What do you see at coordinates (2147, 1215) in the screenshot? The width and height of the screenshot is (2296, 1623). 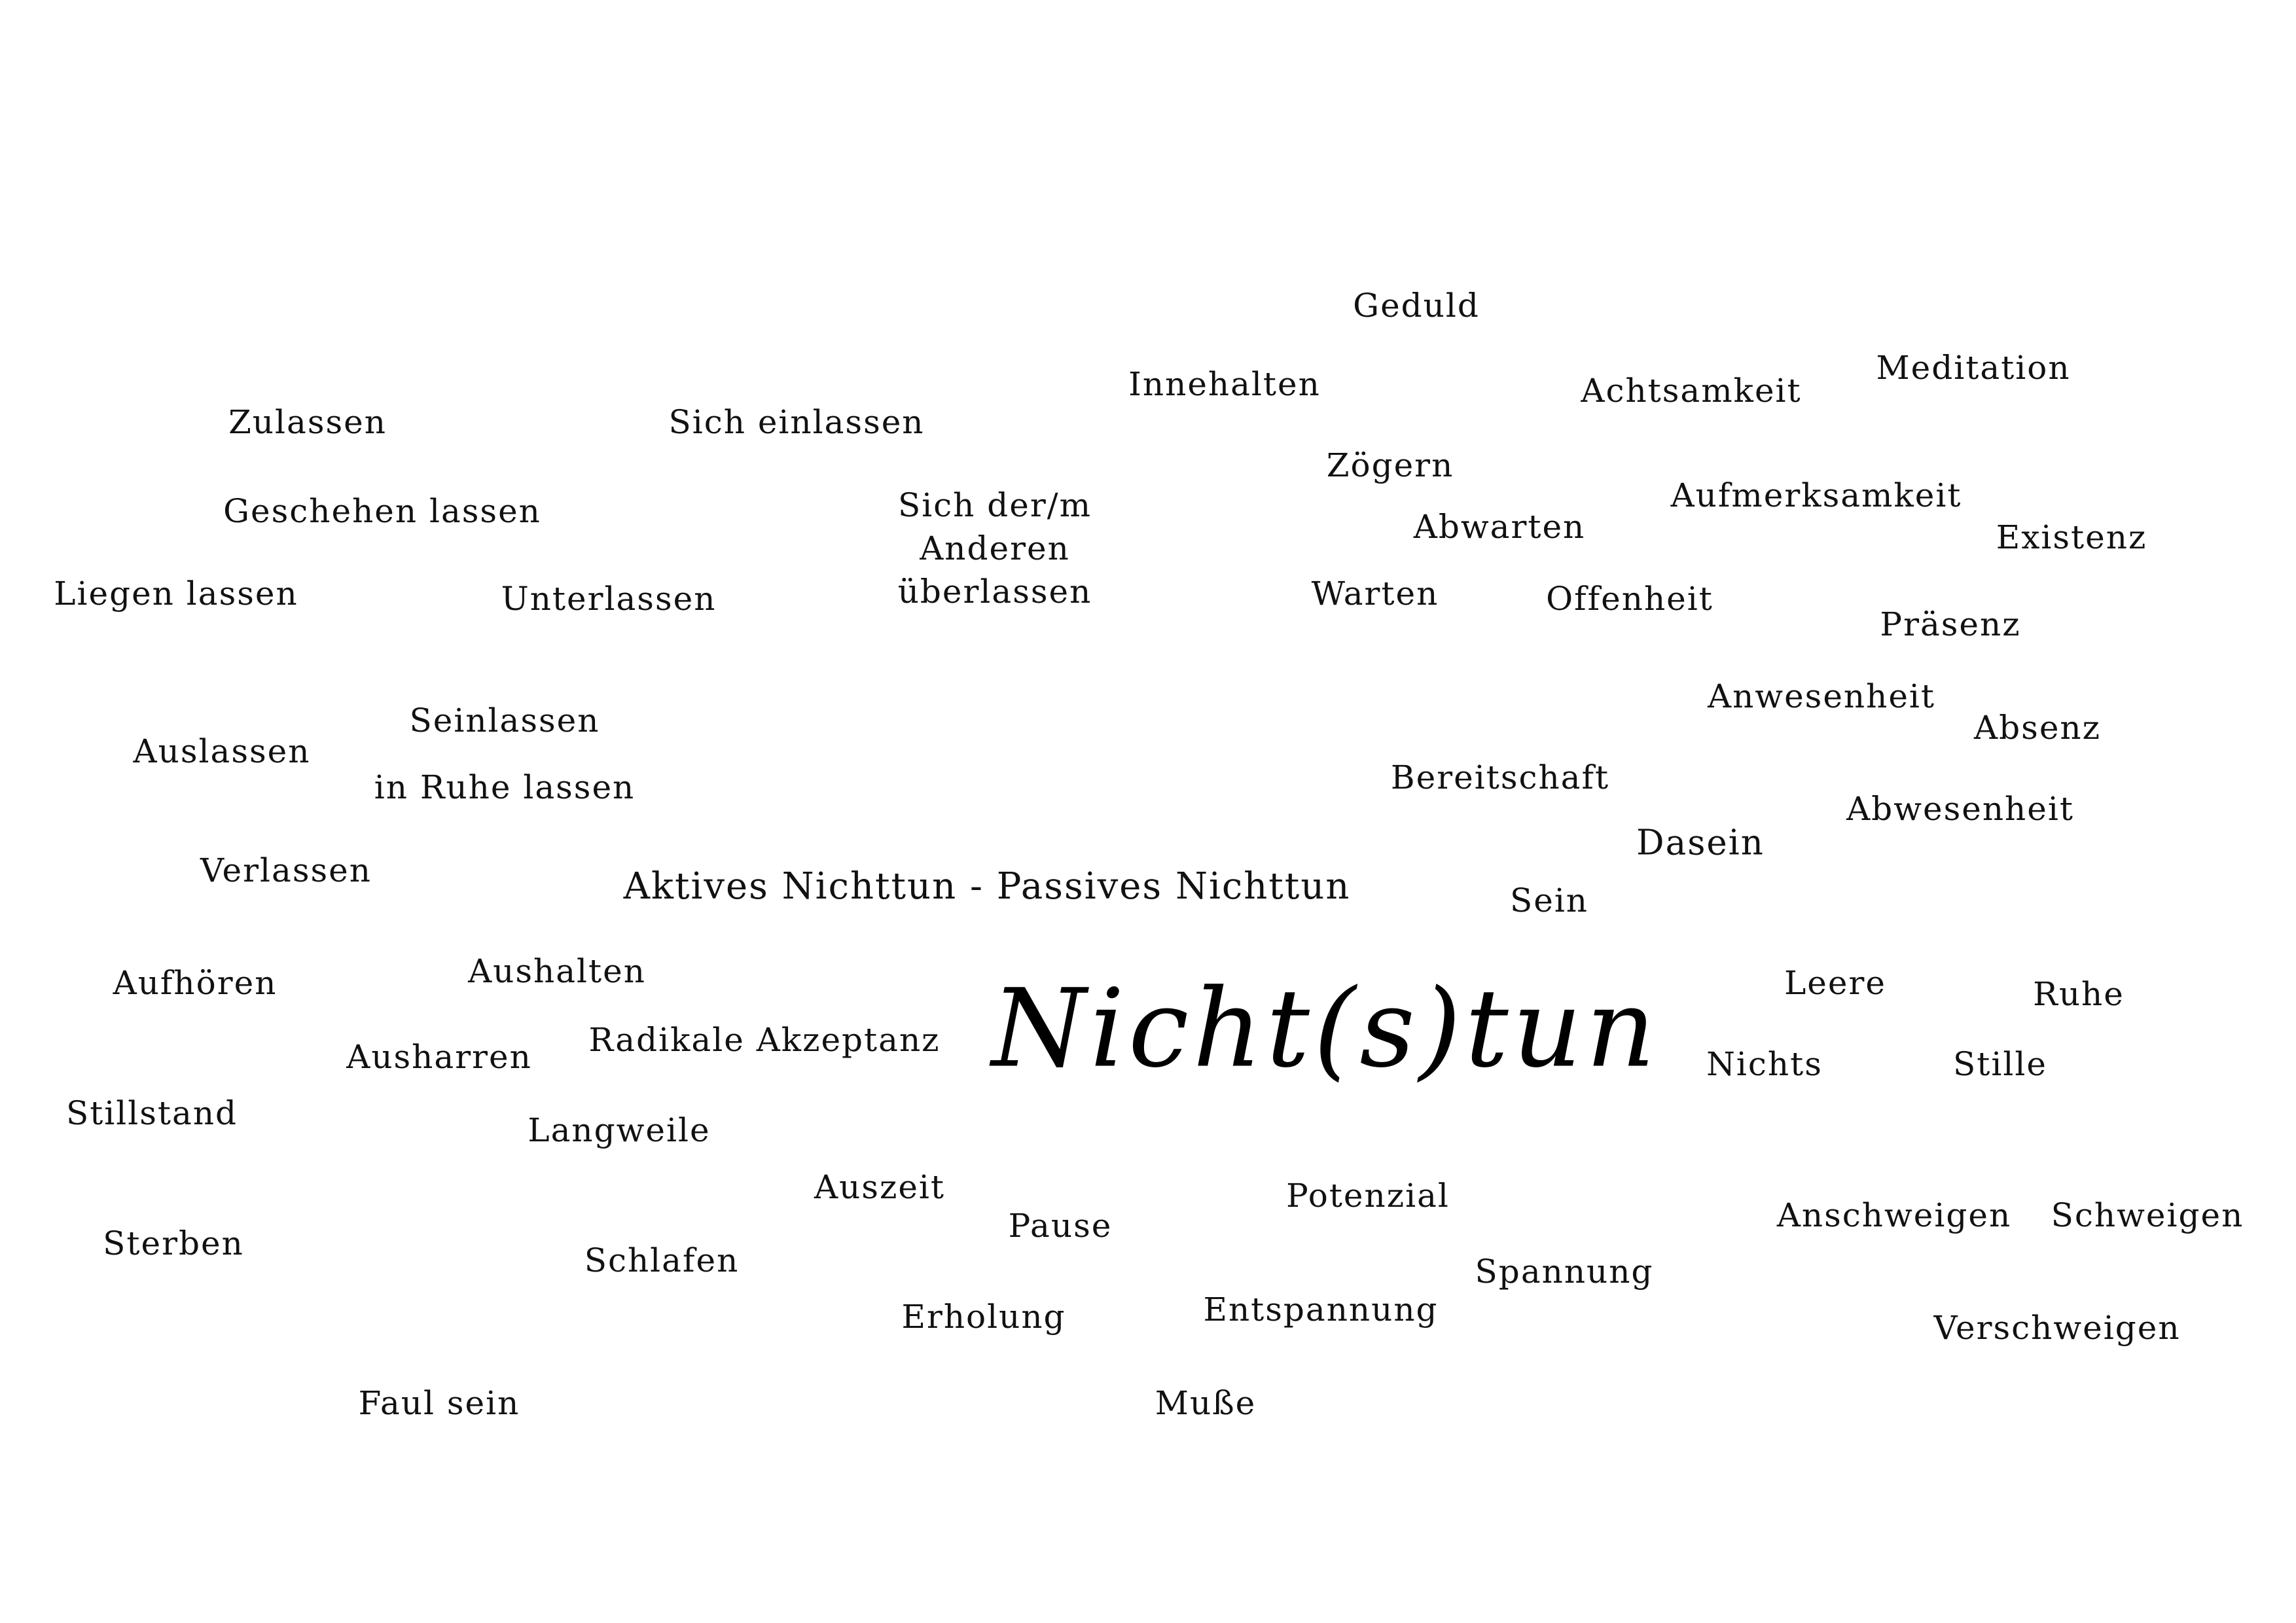 I see `word-schweigen: Schweigen` at bounding box center [2147, 1215].